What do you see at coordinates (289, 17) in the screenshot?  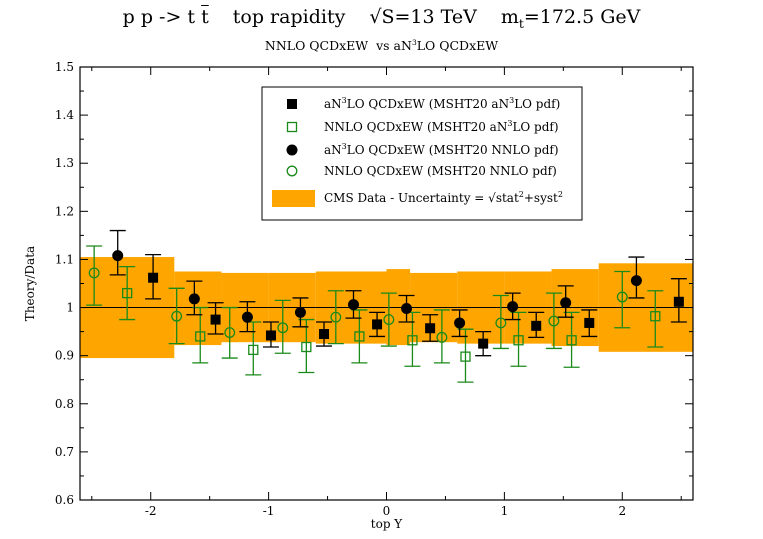 I see `title-observable: top rapidity` at bounding box center [289, 17].